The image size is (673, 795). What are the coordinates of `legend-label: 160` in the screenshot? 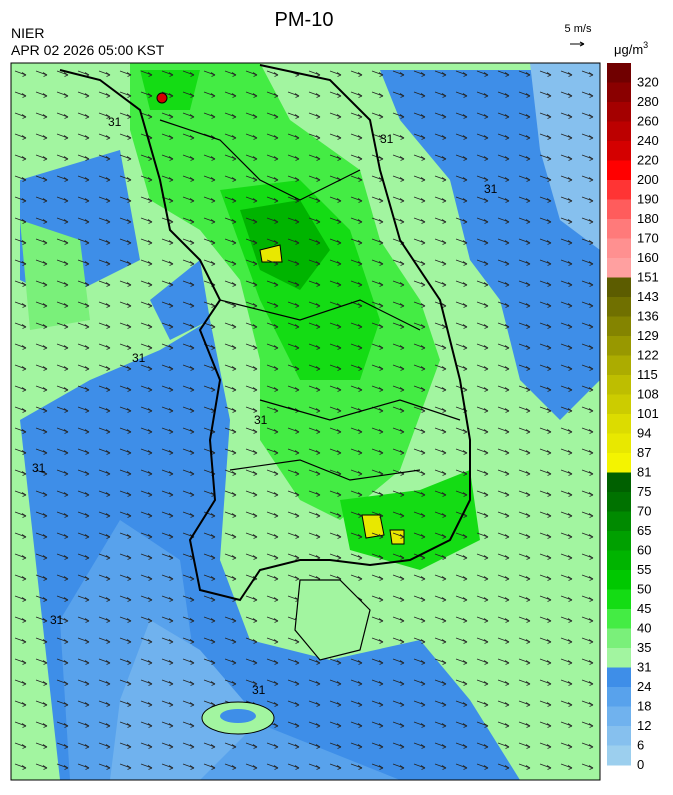 It's located at (648, 257).